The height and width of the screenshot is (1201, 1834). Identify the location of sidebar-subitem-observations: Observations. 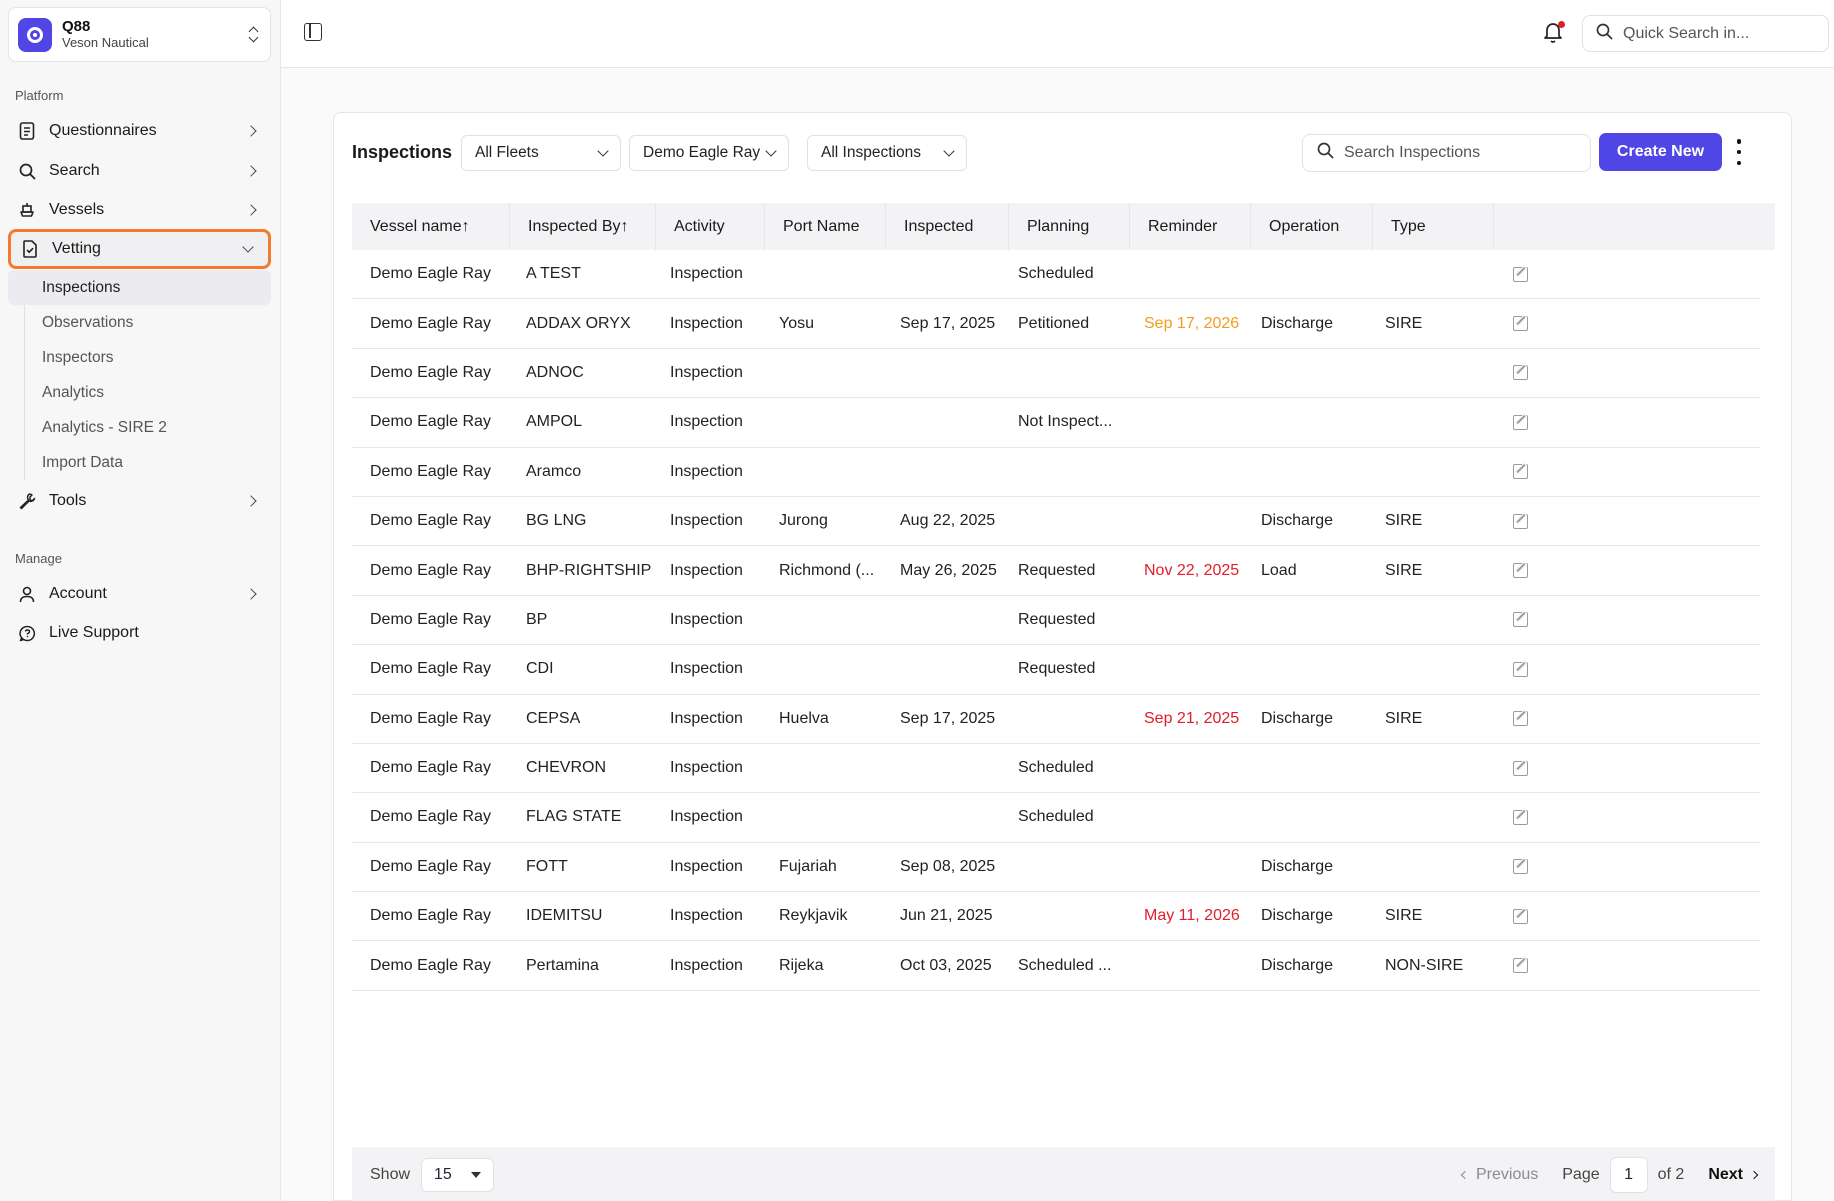
(88, 322).